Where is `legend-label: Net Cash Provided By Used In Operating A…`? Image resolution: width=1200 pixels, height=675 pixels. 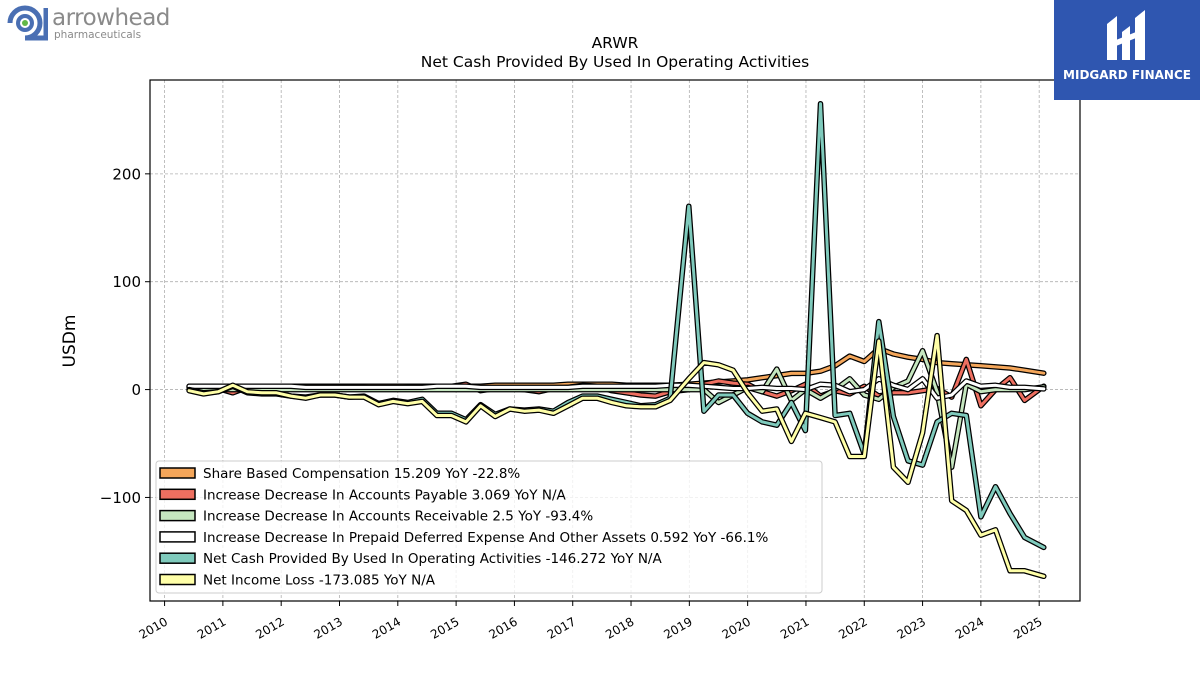 legend-label: Net Cash Provided By Used In Operating A… is located at coordinates (432, 559).